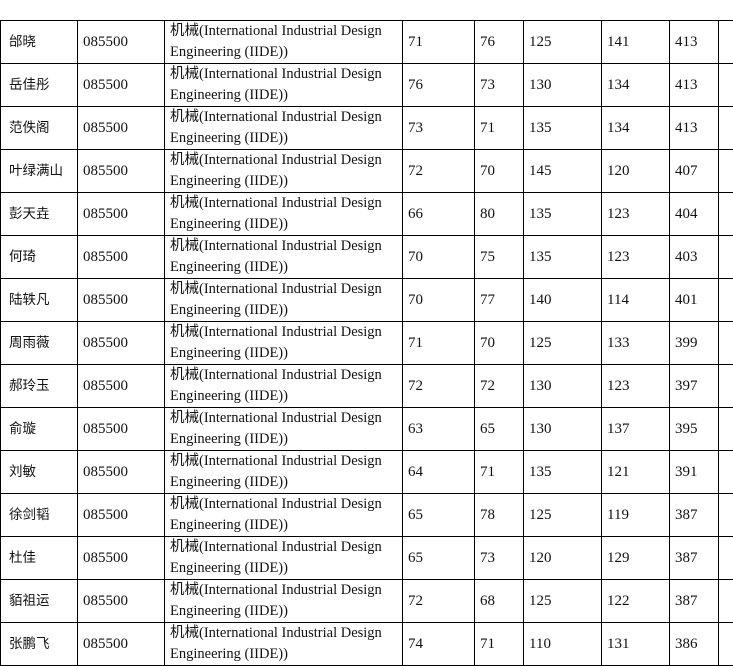 This screenshot has height=666, width=733. Describe the element at coordinates (439, 429) in the screenshot. I see `score1-cell: 63` at that location.